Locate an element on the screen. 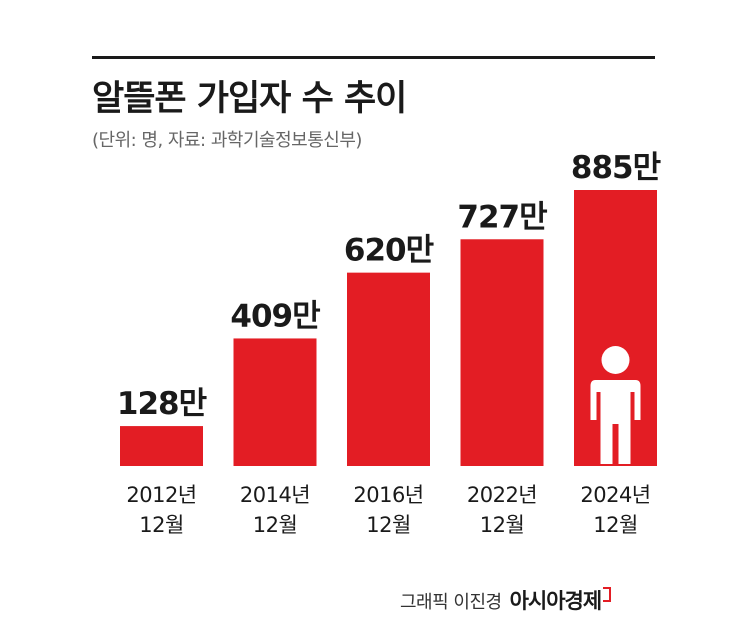 This screenshot has height=638, width=745. x-tick-label-year: 2014년 is located at coordinates (275, 495).